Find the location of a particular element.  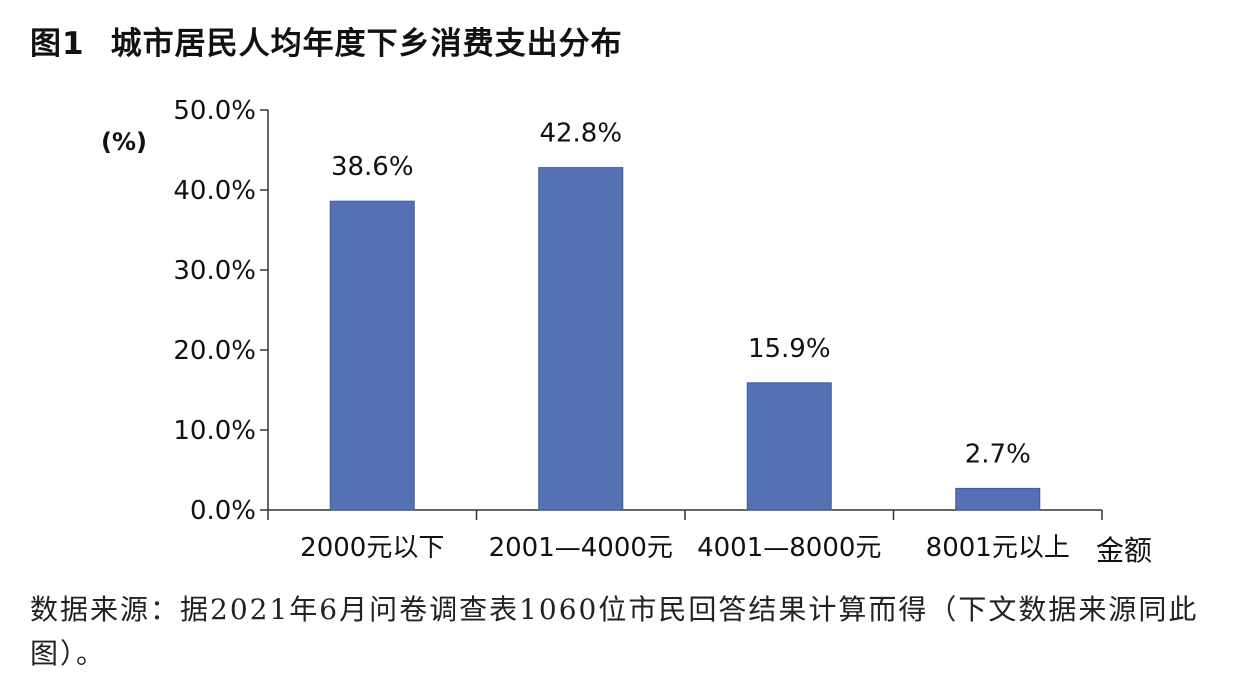

y-tick-label: 0.0% is located at coordinates (223, 511).